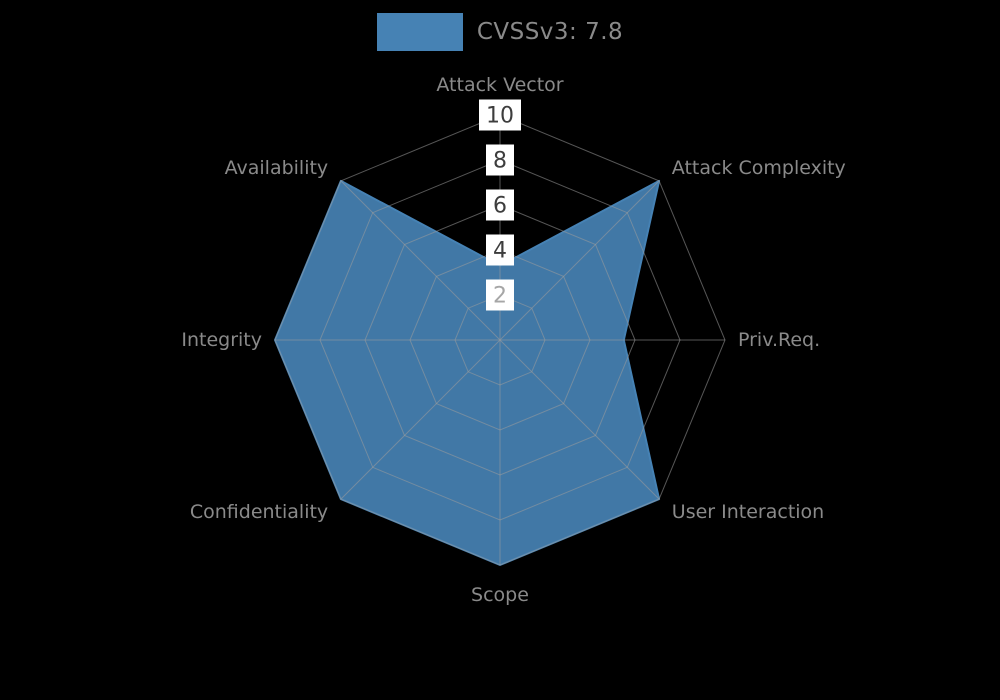 This screenshot has height=700, width=1000. Describe the element at coordinates (759, 168) in the screenshot. I see `axis-label-attack-complexity: Attack Complexity` at that location.